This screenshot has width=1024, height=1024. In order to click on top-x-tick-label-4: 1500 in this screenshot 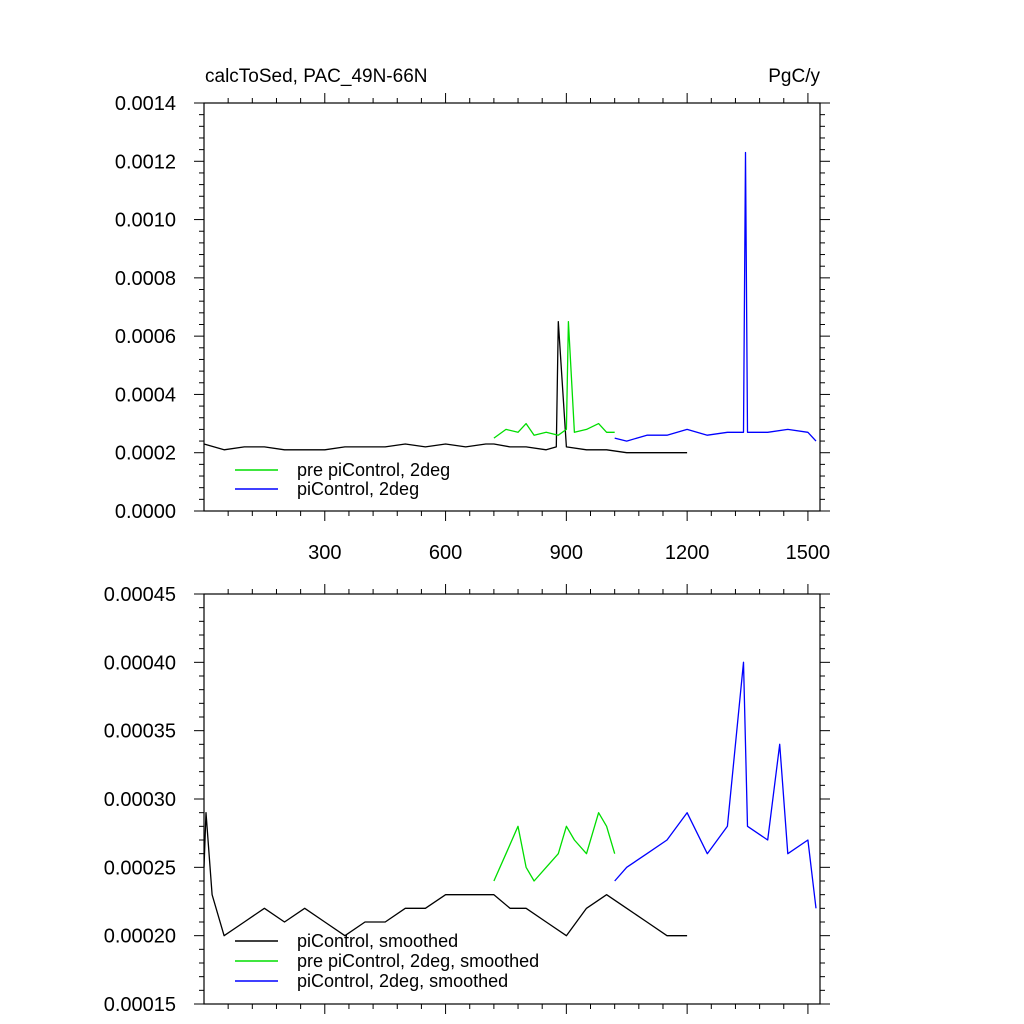, I will do `click(808, 553)`.